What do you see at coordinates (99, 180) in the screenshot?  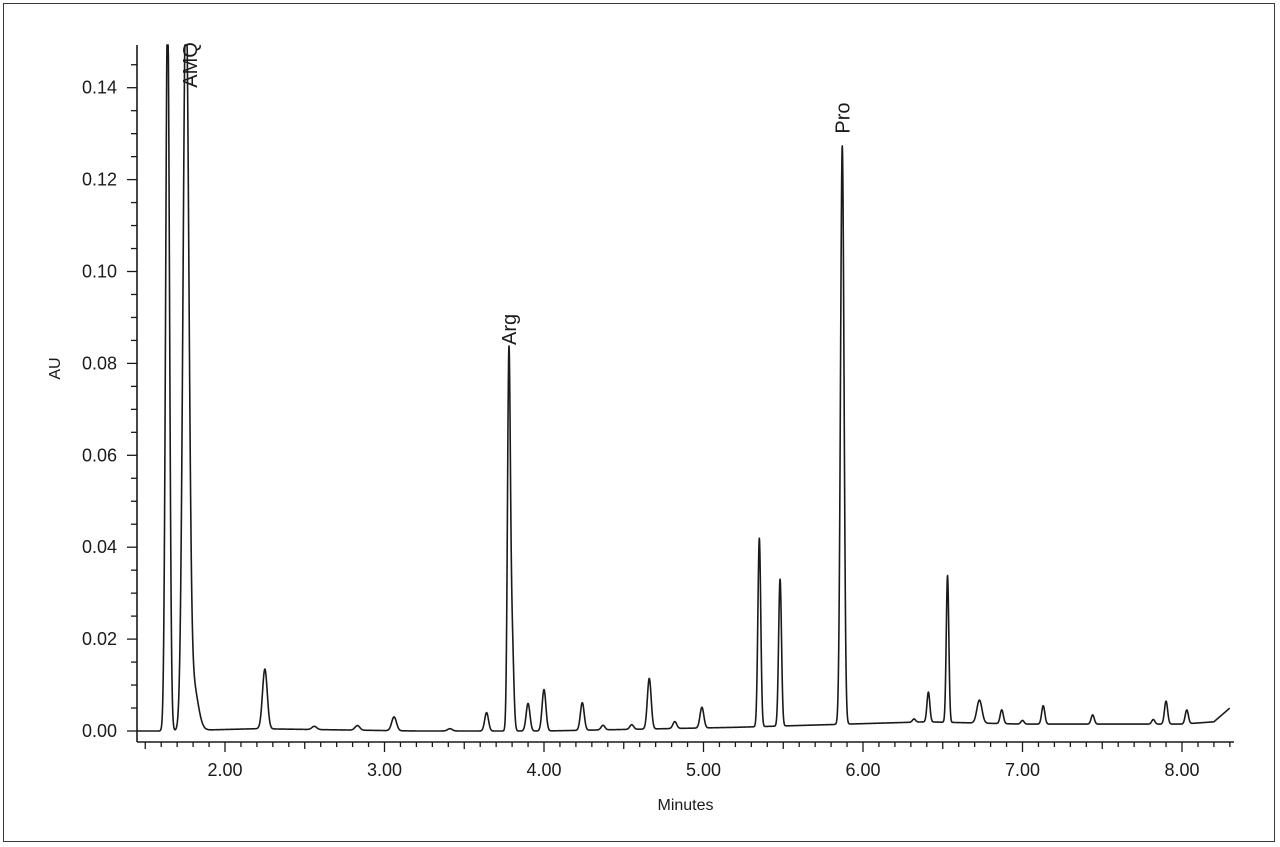 I see `y-tick-label: 0.12` at bounding box center [99, 180].